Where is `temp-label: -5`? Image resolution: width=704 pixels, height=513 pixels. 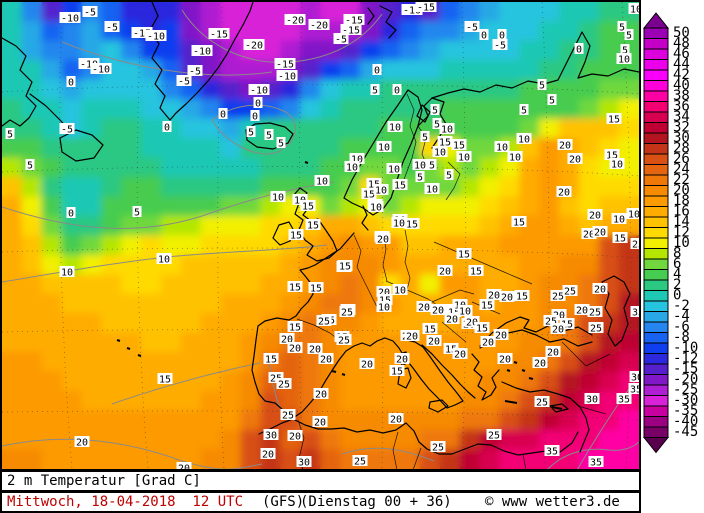
temp-label: -5 is located at coordinates (500, 45).